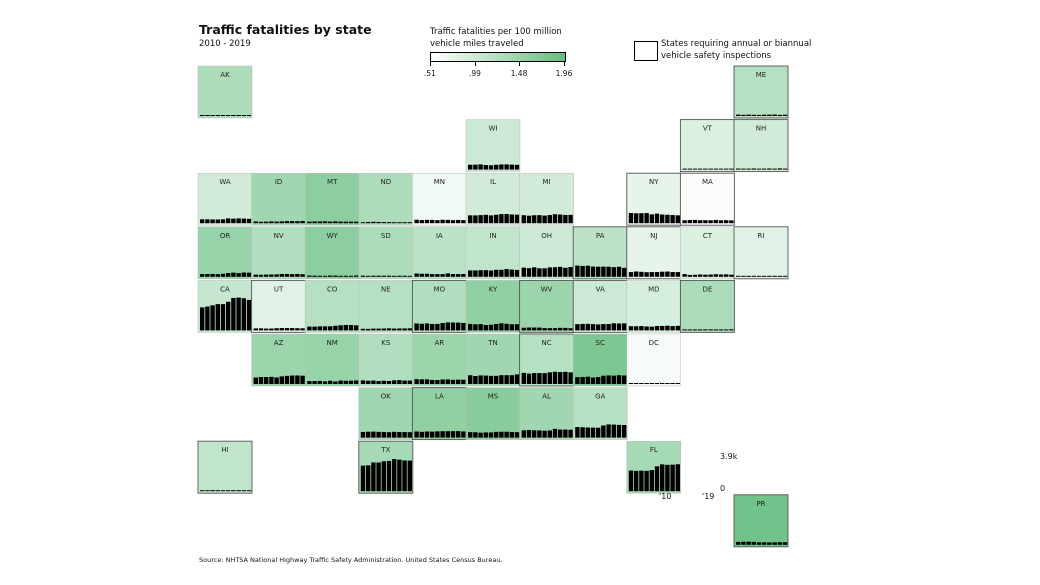 The image size is (1040, 585). What do you see at coordinates (427, 275) in the screenshot?
I see `bar-ia-2012` at bounding box center [427, 275].